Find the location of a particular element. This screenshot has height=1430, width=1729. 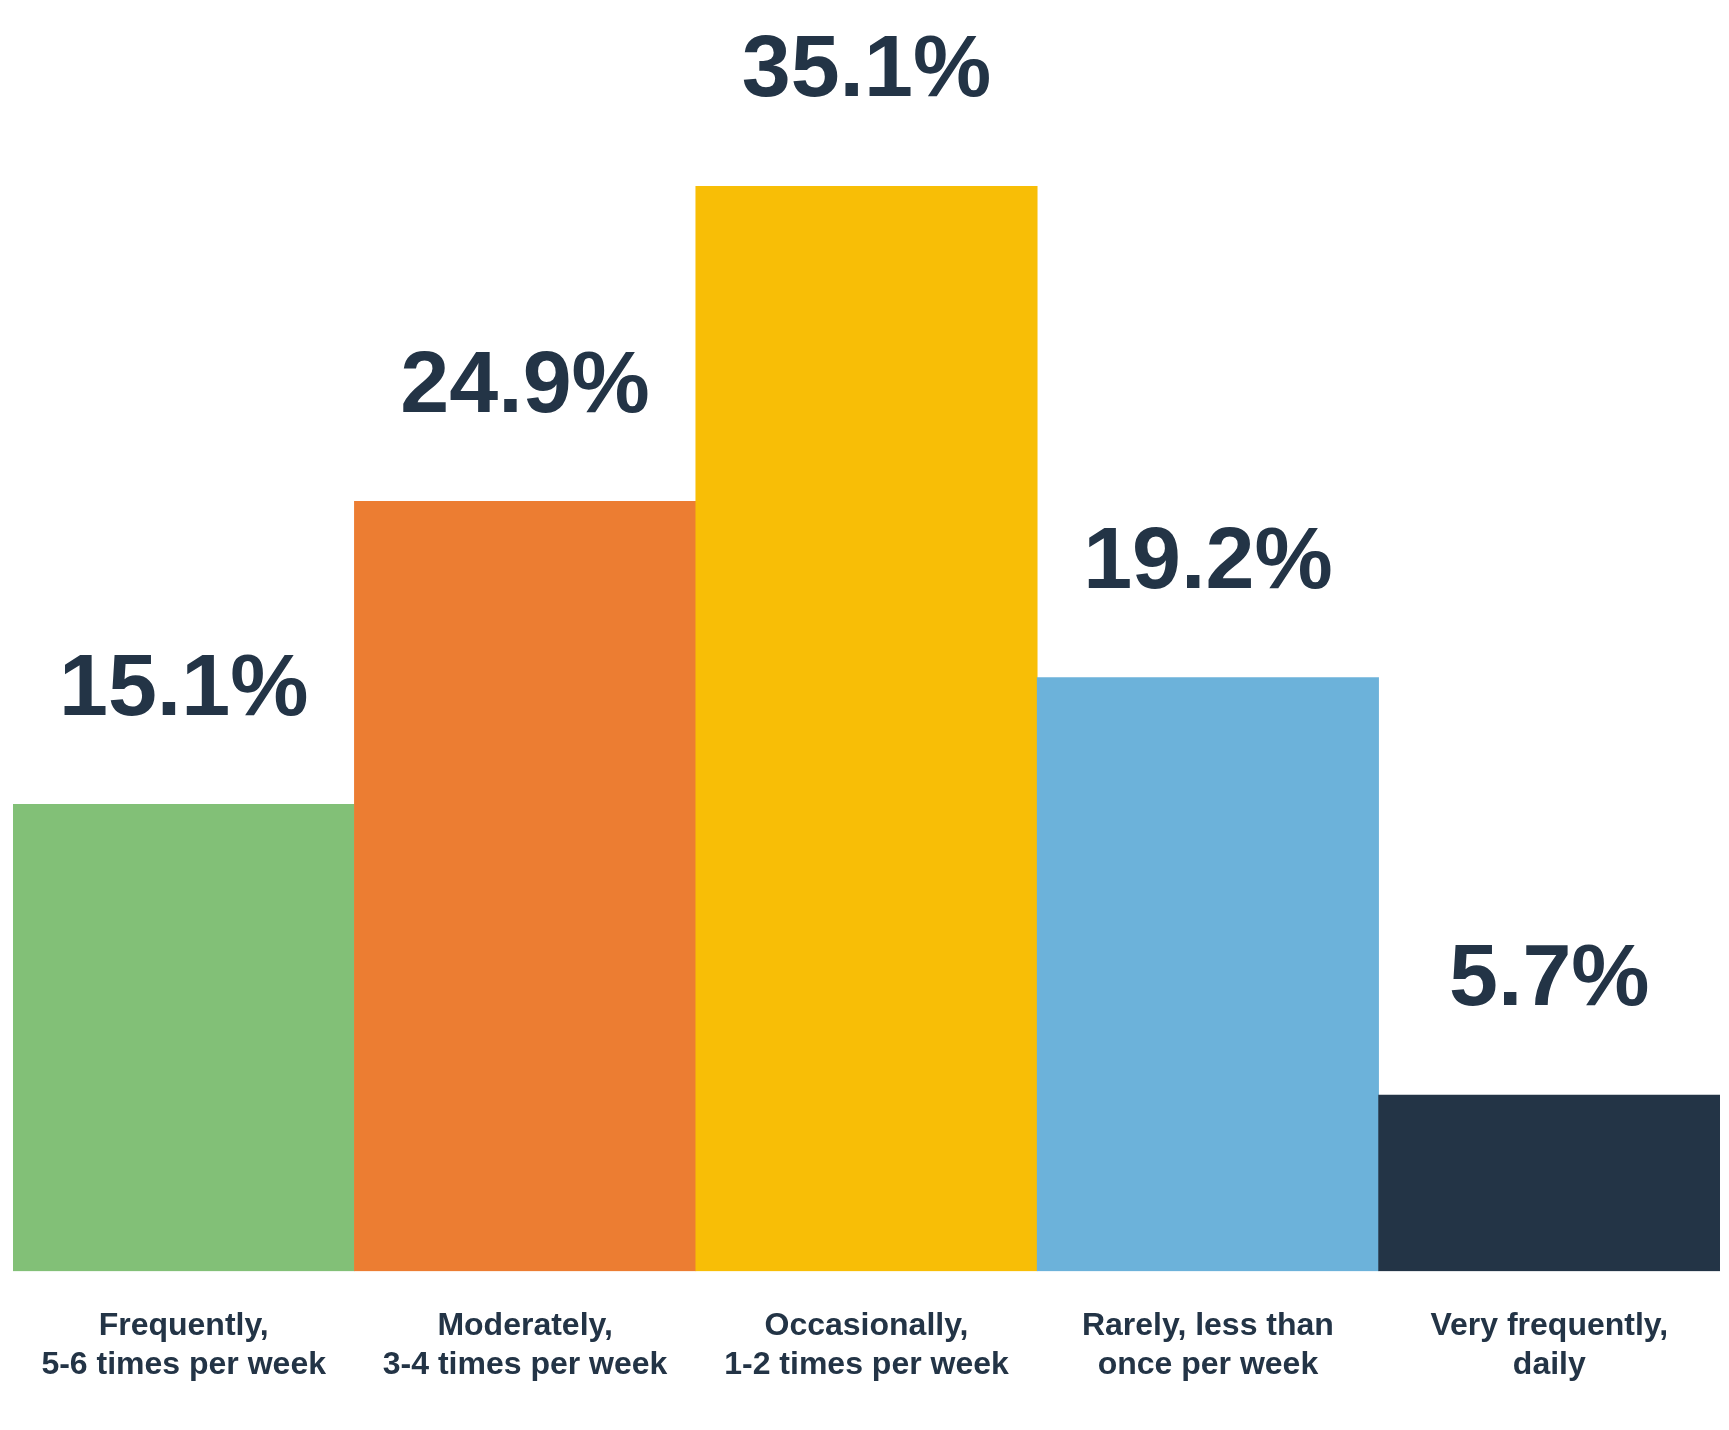

x-tick-label: Frequently, 5-6 times per week is located at coordinates (184, 1343).